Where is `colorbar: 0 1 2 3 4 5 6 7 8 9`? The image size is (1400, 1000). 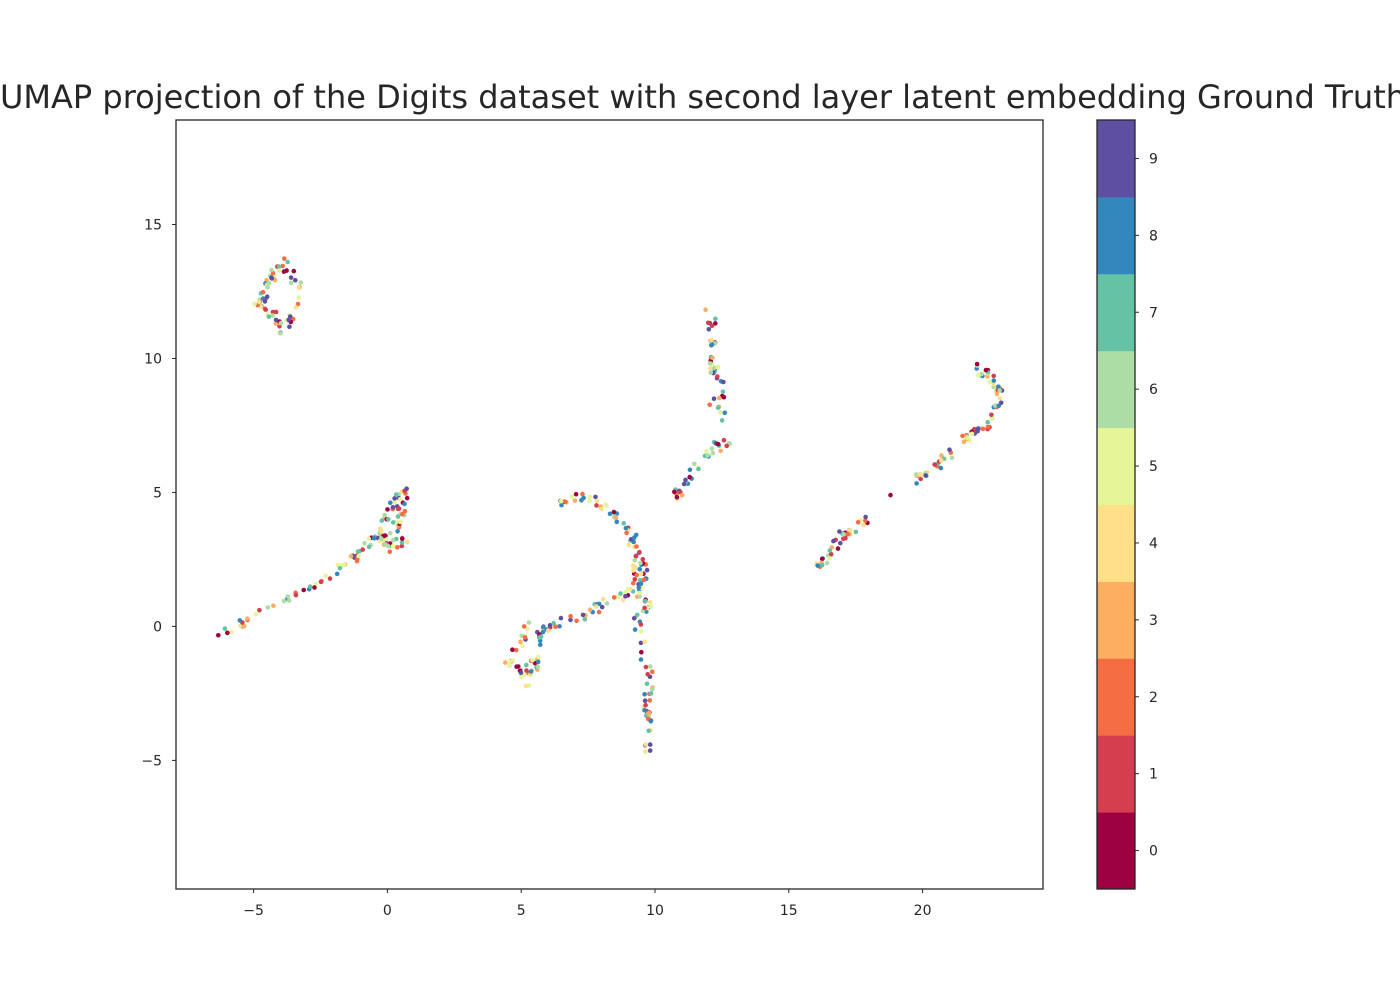
colorbar: 0 1 2 3 4 5 6 7 8 9 is located at coordinates (1127, 504).